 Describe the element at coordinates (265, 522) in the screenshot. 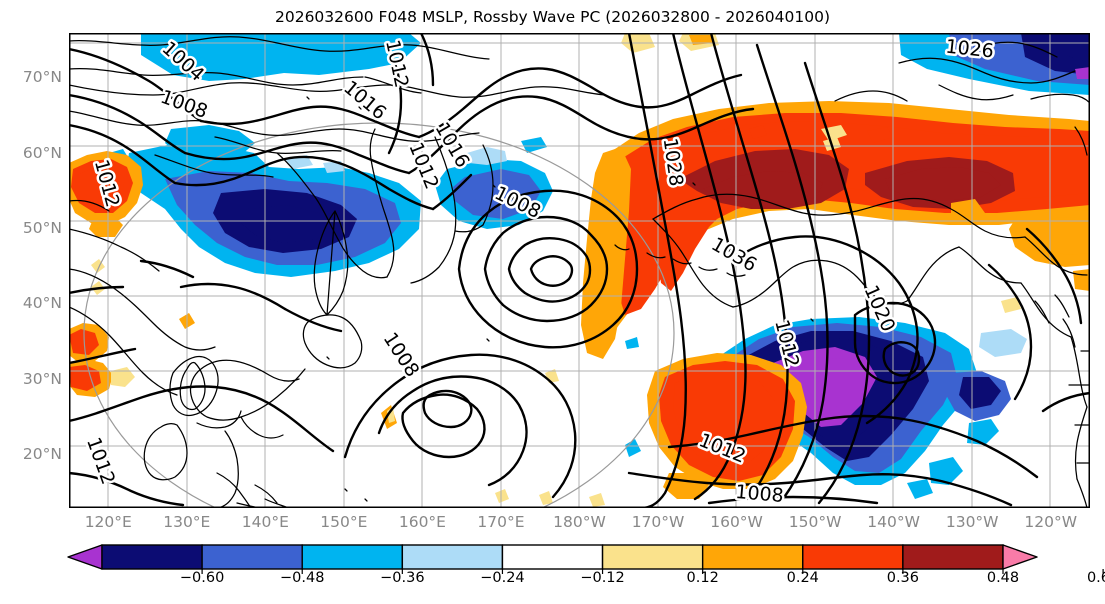

I see `longitude-tick-label: 140°E` at that location.